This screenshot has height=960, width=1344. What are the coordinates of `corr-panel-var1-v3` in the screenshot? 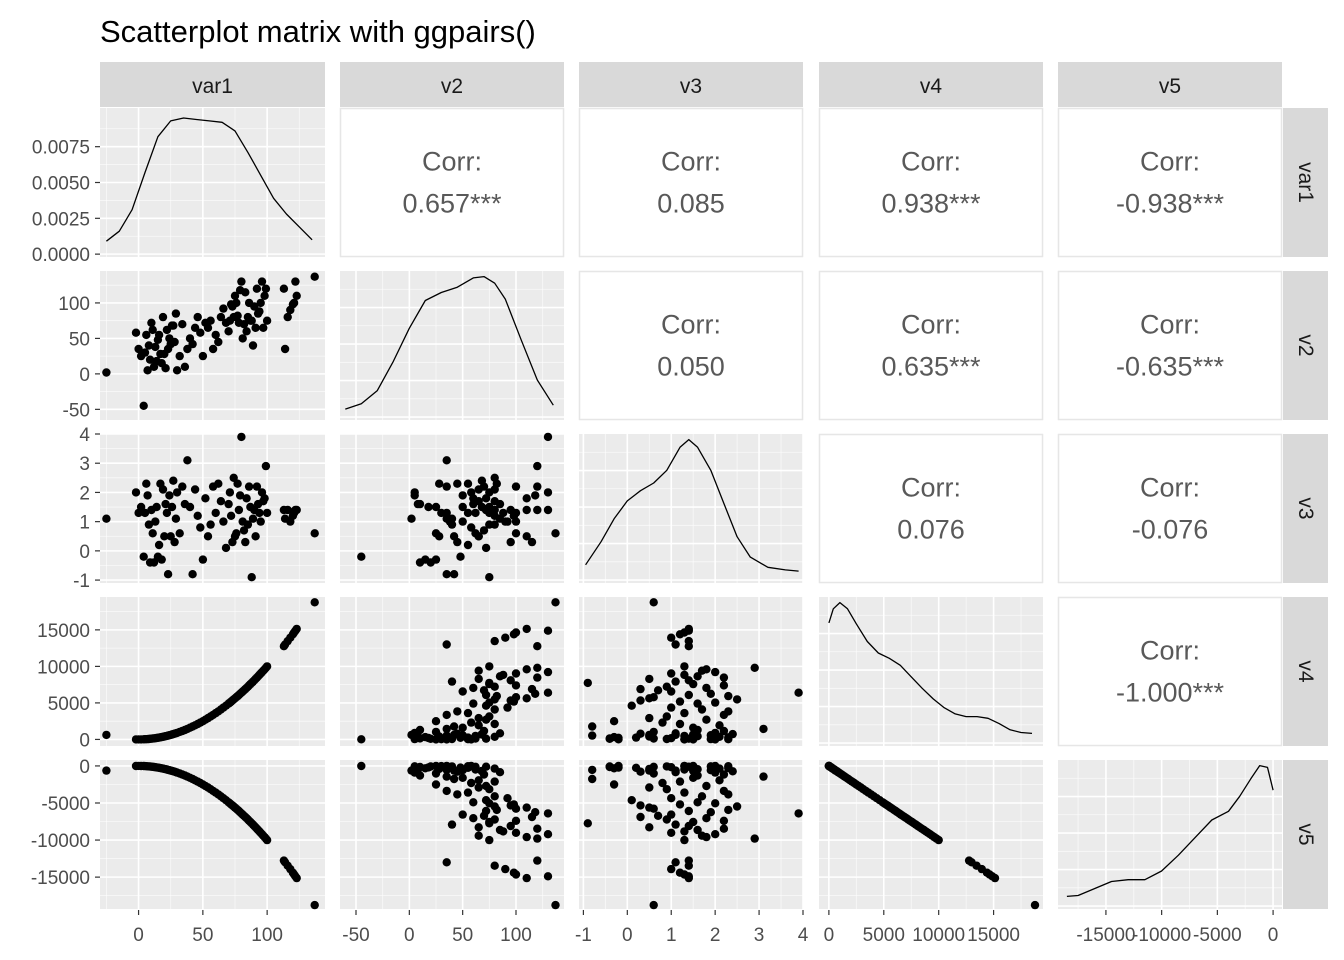 It's located at (691, 182).